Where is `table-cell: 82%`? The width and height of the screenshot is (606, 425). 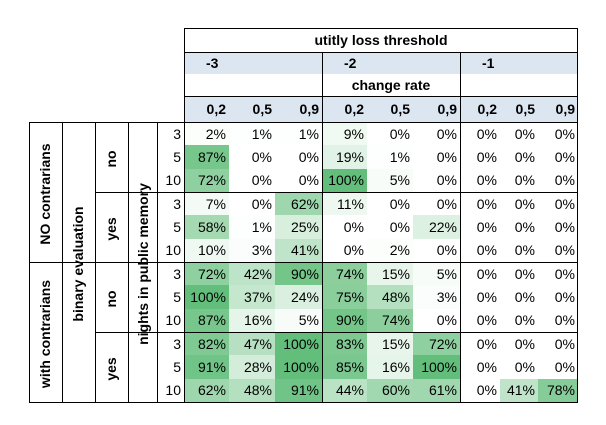
table-cell: 82% is located at coordinates (206, 343).